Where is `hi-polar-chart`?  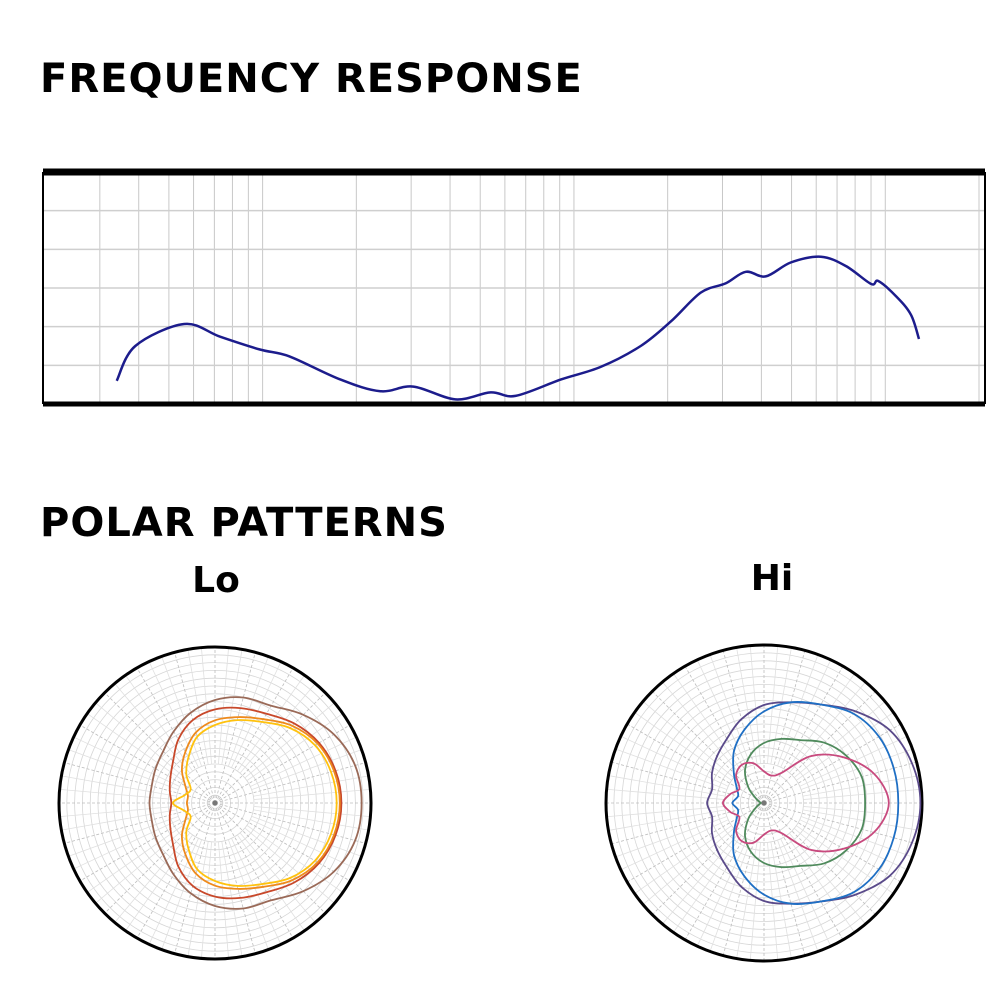
hi-polar-chart is located at coordinates (764, 803).